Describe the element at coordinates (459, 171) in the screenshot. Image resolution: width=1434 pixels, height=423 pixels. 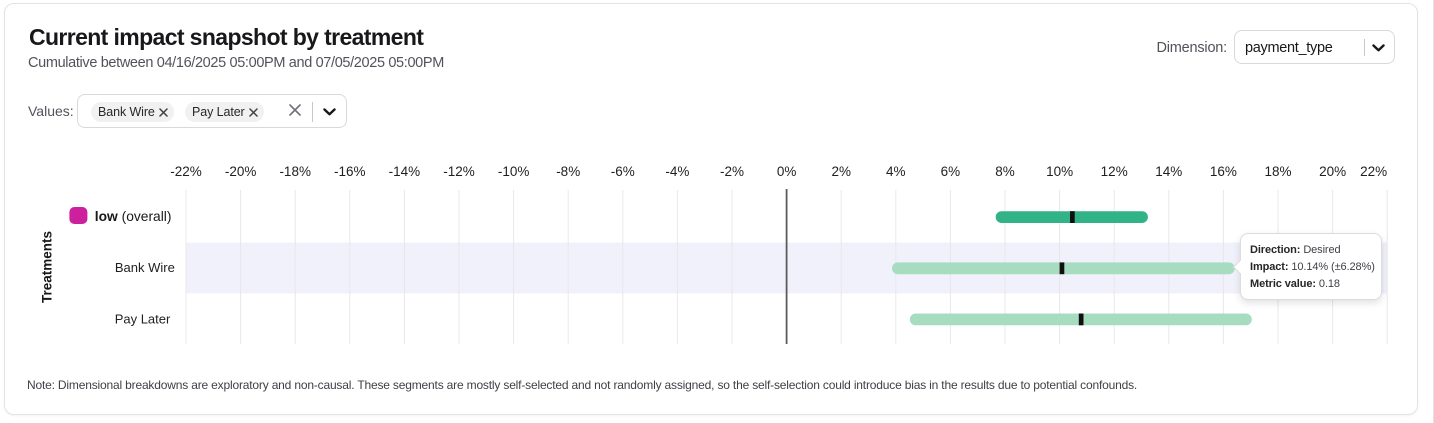
I see `svg-text: -12%` at that location.